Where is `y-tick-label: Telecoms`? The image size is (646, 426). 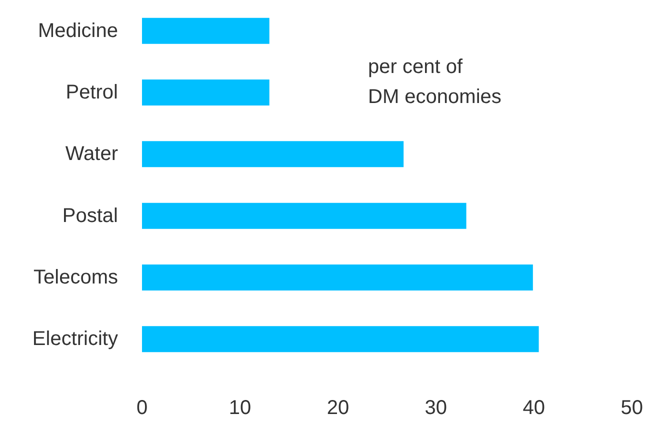
y-tick-label: Telecoms is located at coordinates (76, 277).